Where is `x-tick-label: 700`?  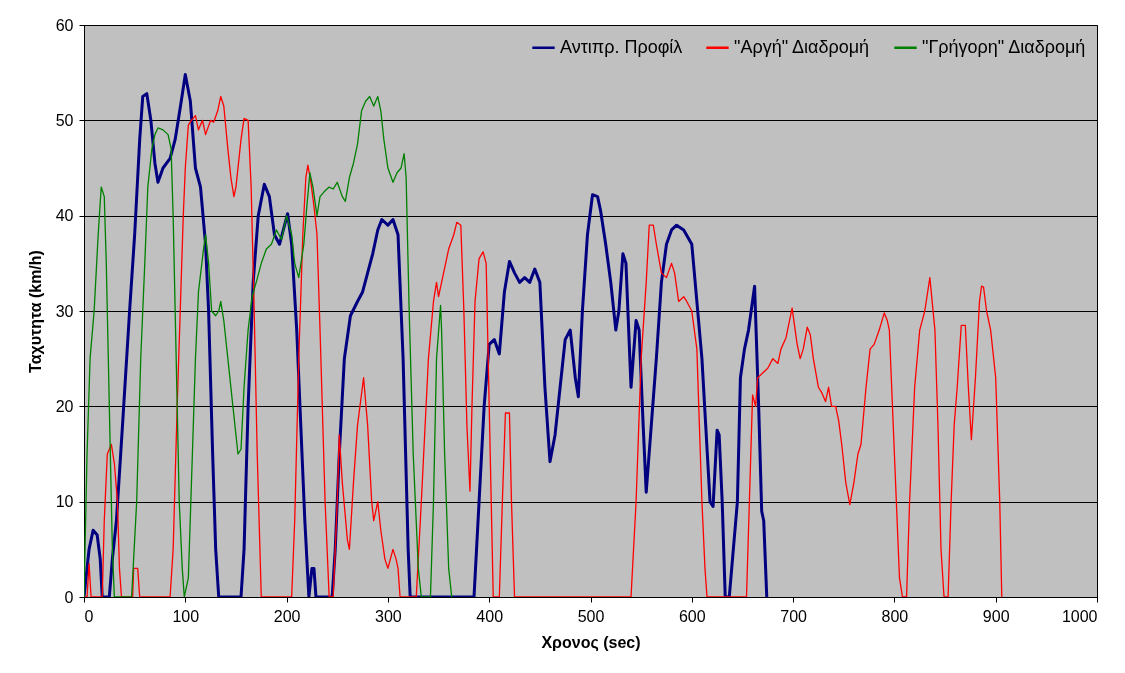 x-tick-label: 700 is located at coordinates (794, 616).